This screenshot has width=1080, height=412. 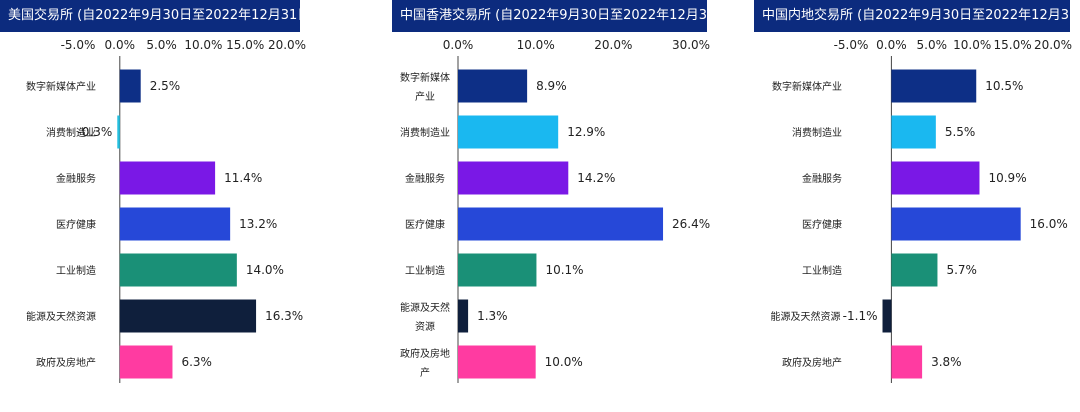 What do you see at coordinates (425, 77) in the screenshot?
I see `category-label: 数字新媒体` at bounding box center [425, 77].